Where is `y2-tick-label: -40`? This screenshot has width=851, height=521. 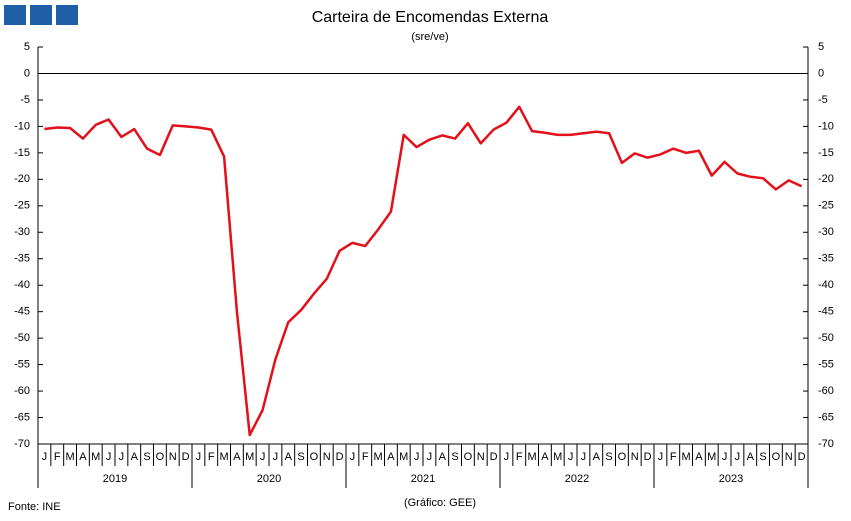
y2-tick-label: -40 is located at coordinates (826, 285).